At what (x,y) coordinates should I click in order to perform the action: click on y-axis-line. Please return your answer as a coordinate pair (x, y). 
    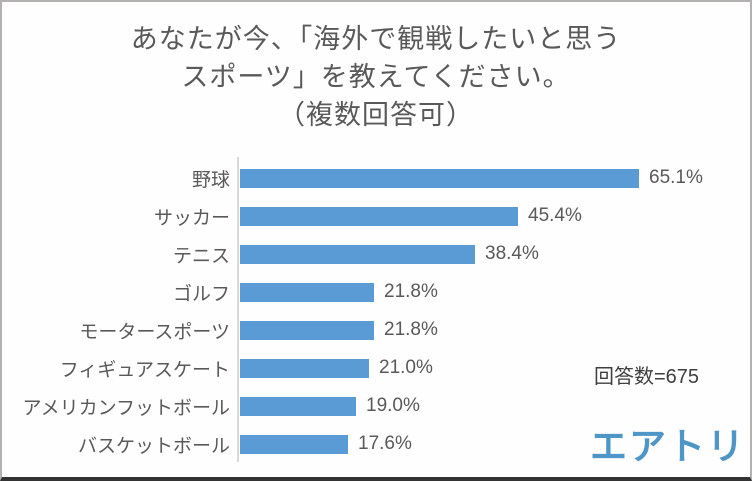
    Looking at the image, I should click on (238, 309).